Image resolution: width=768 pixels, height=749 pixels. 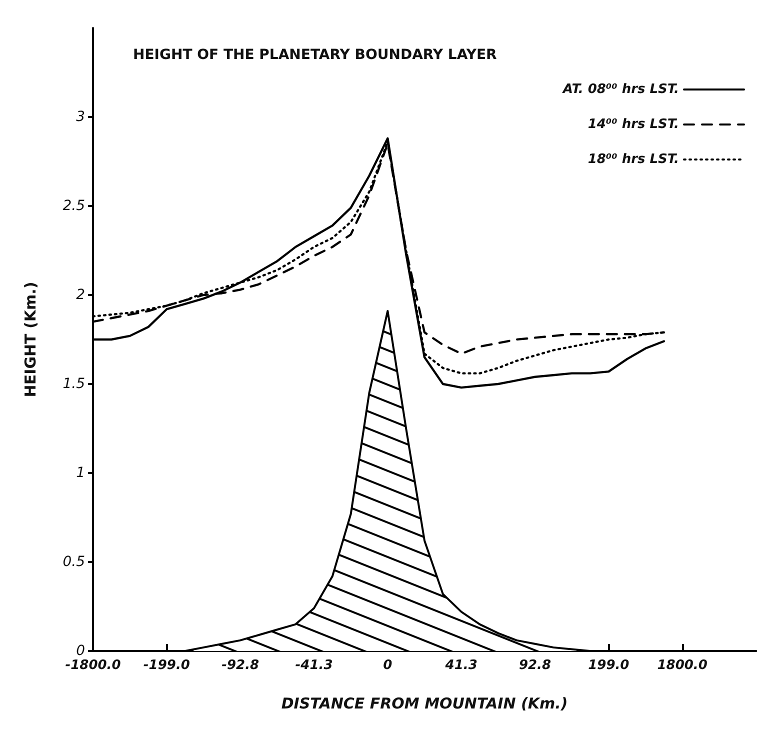 What do you see at coordinates (620, 89) in the screenshot?
I see `legend-label: AT. 08⁰⁰ hrs LST.` at bounding box center [620, 89].